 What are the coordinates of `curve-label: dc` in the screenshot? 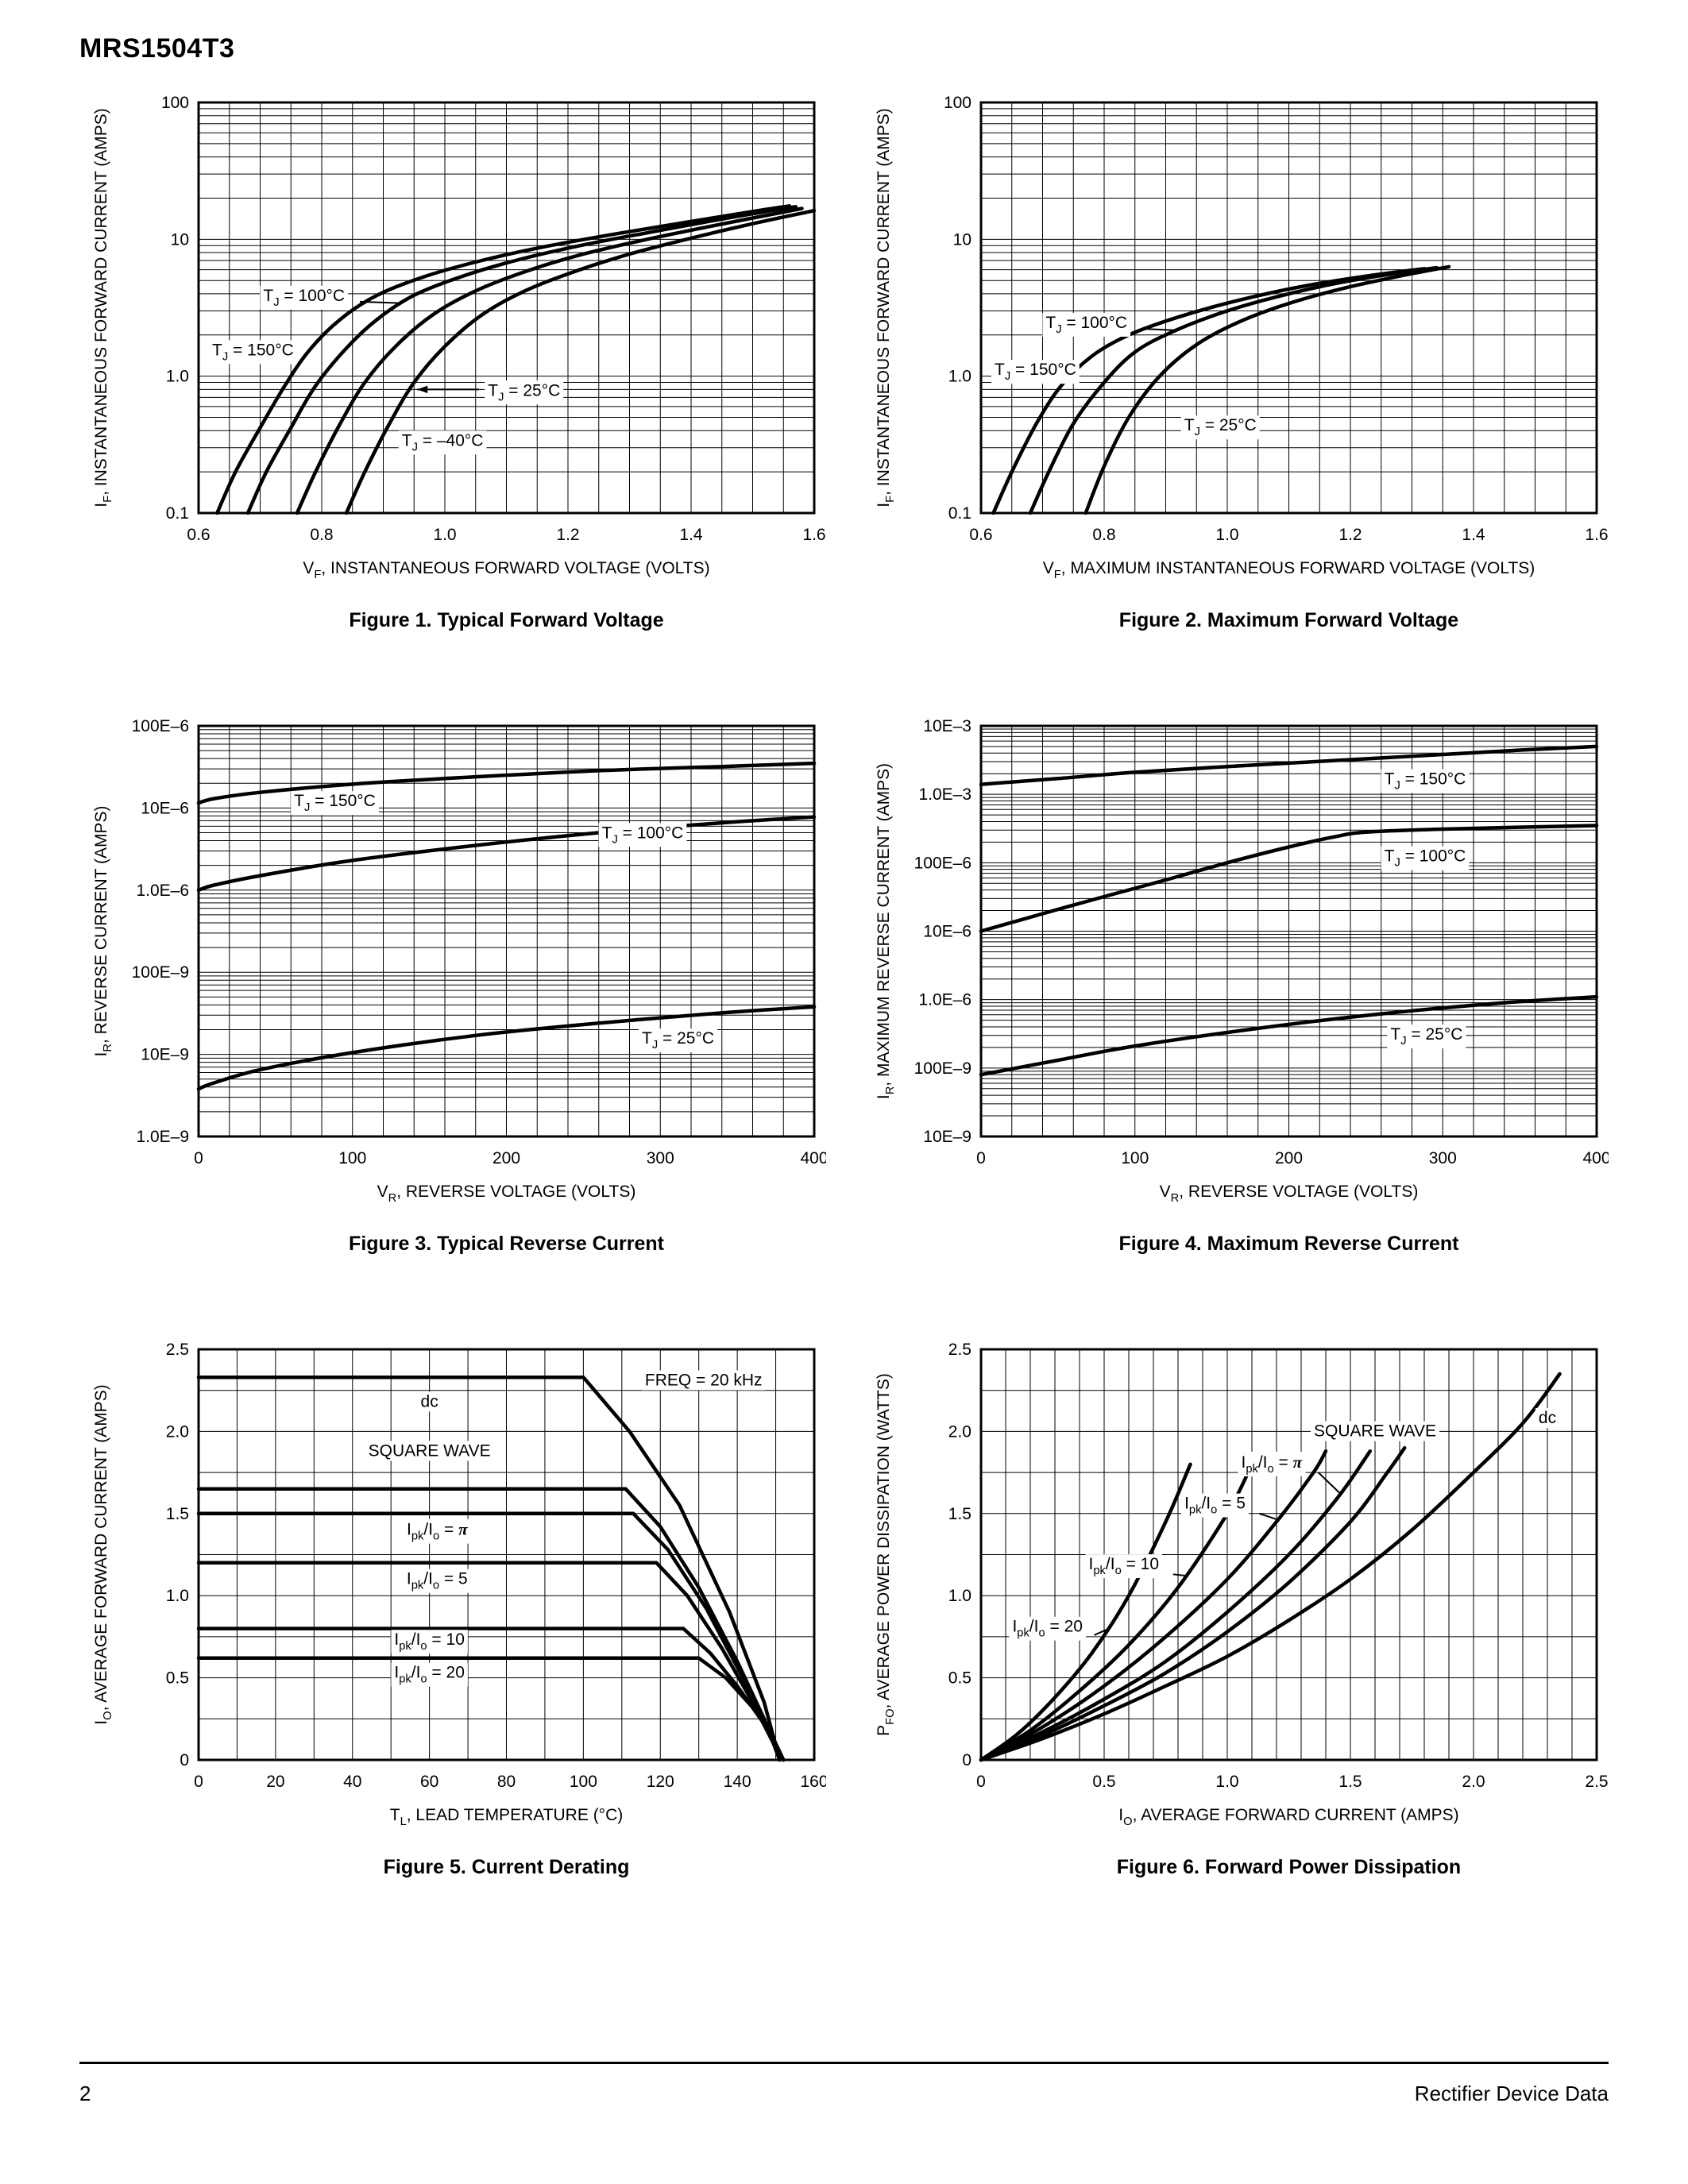 It's located at (1548, 1418).